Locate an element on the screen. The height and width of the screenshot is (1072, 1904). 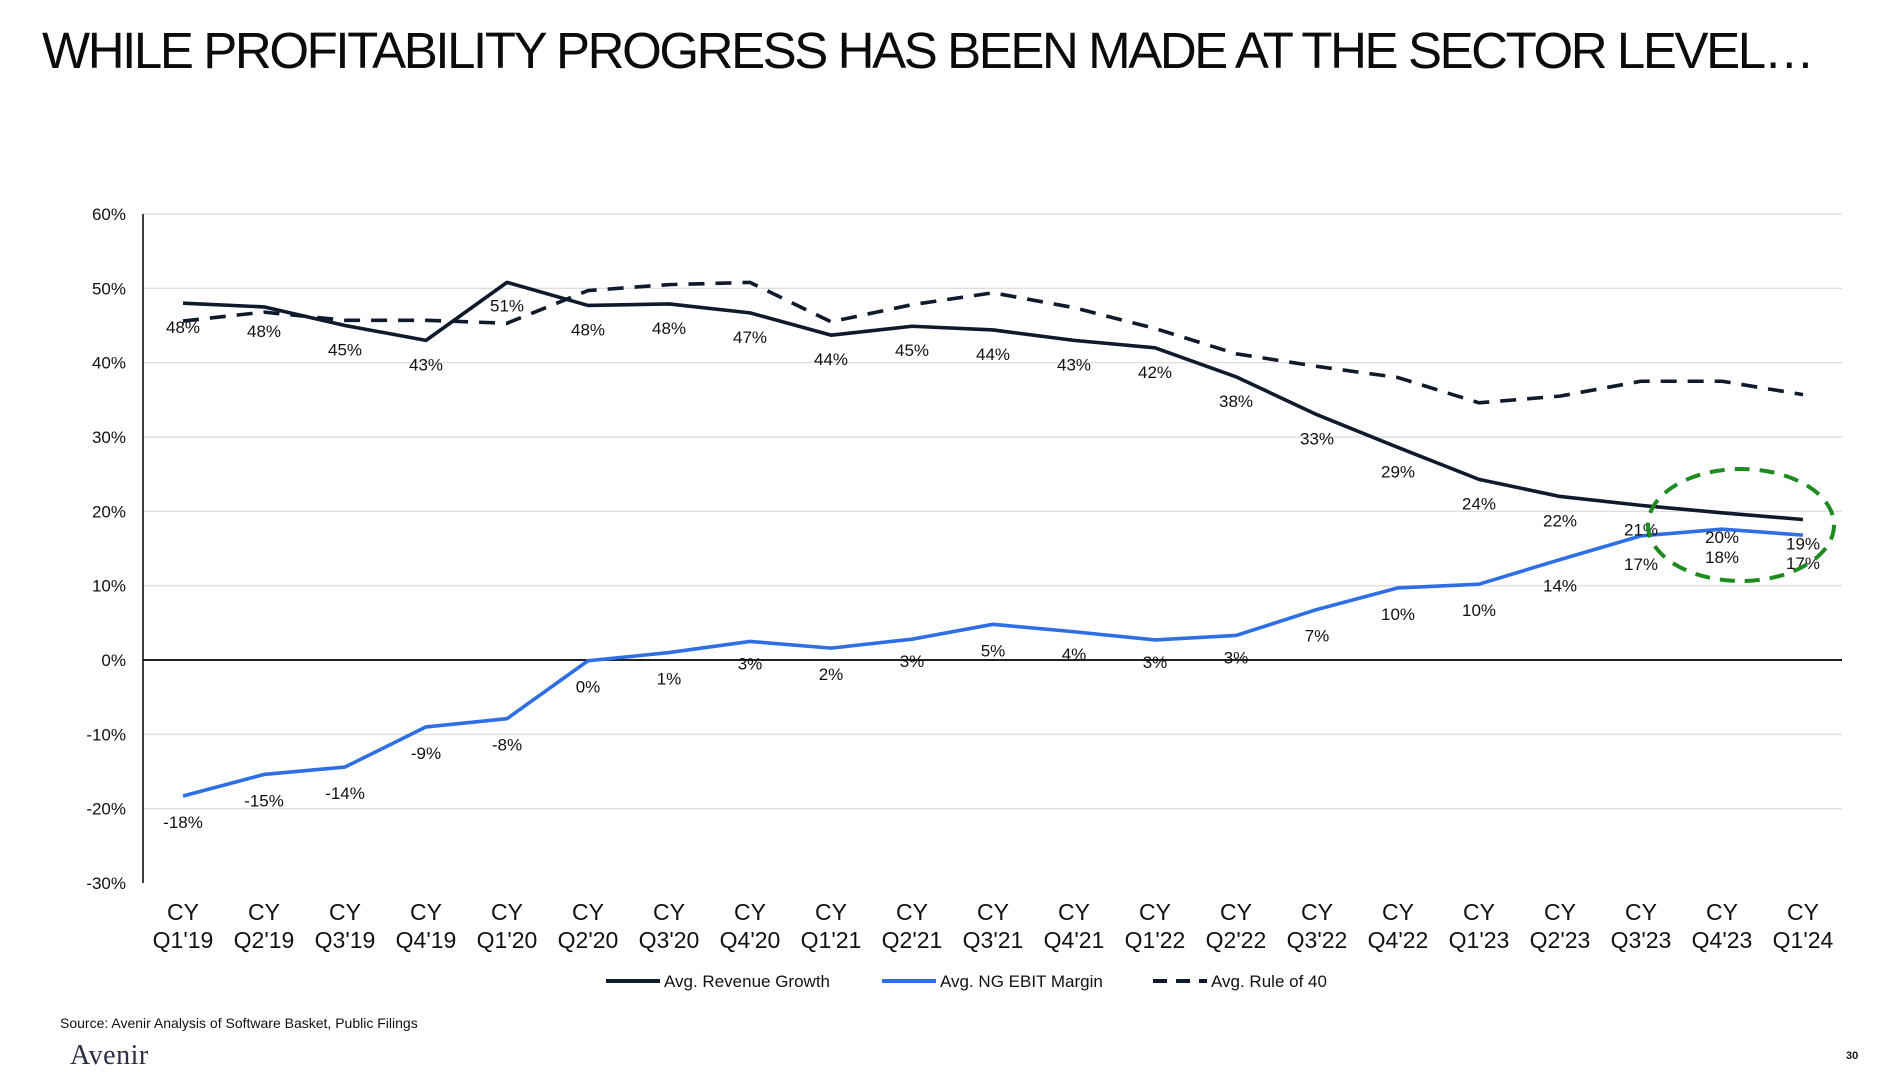
rule-of-40-line is located at coordinates (993, 342).